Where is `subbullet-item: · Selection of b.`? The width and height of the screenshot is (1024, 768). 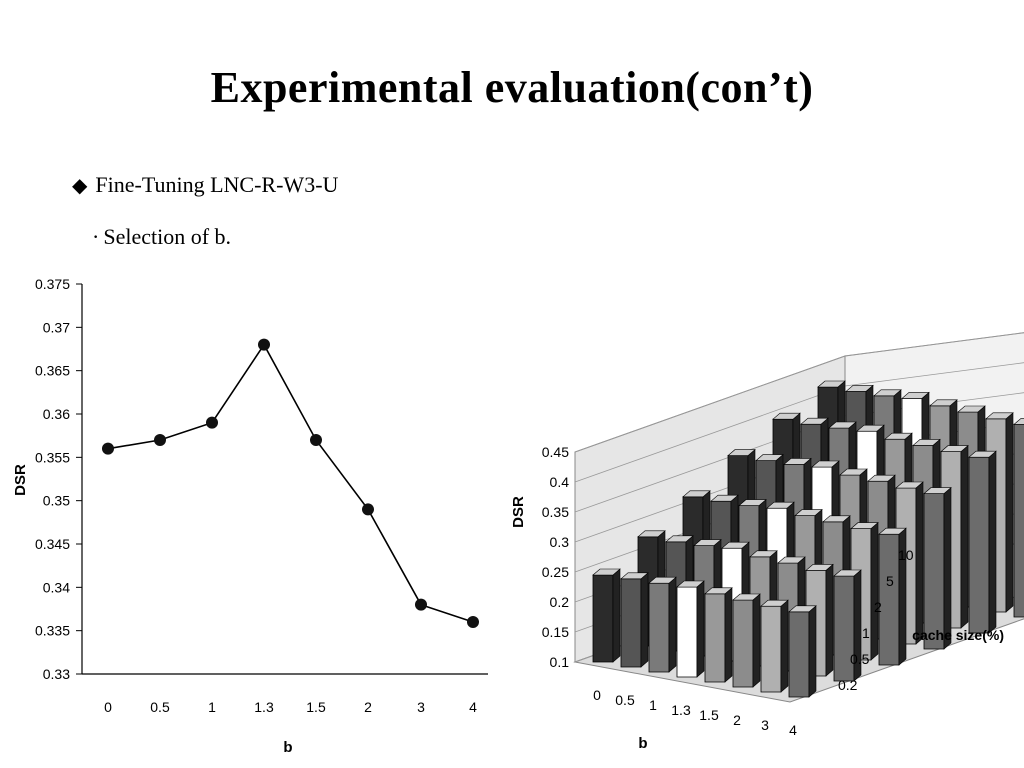
subbullet-item: · Selection of b. is located at coordinates (161, 237).